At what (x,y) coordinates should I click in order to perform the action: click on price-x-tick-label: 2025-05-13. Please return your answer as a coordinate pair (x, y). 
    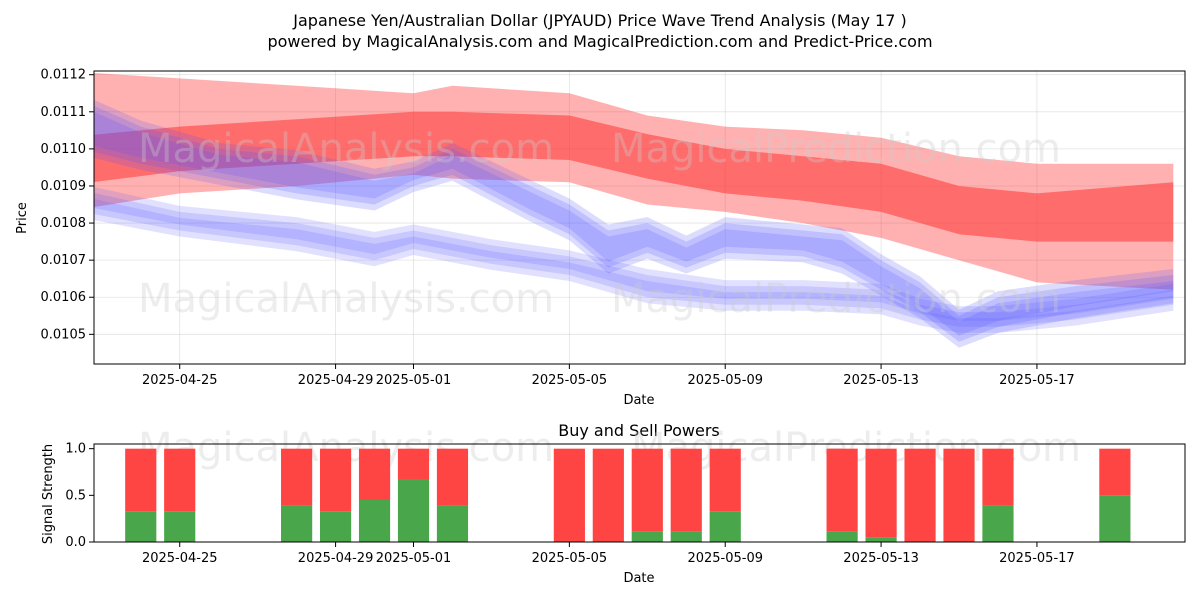
    Looking at the image, I should click on (881, 380).